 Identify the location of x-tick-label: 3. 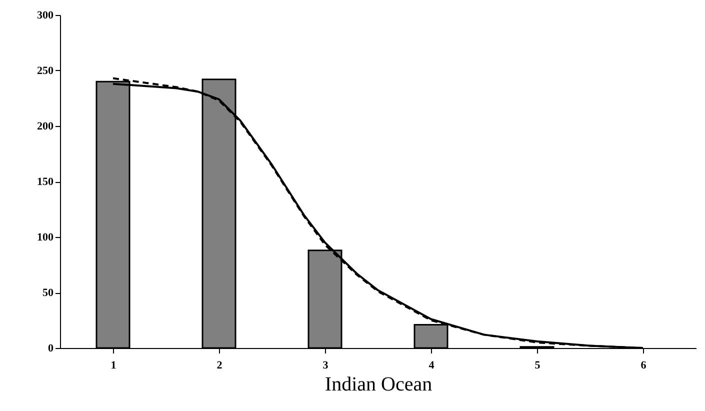
(325, 366).